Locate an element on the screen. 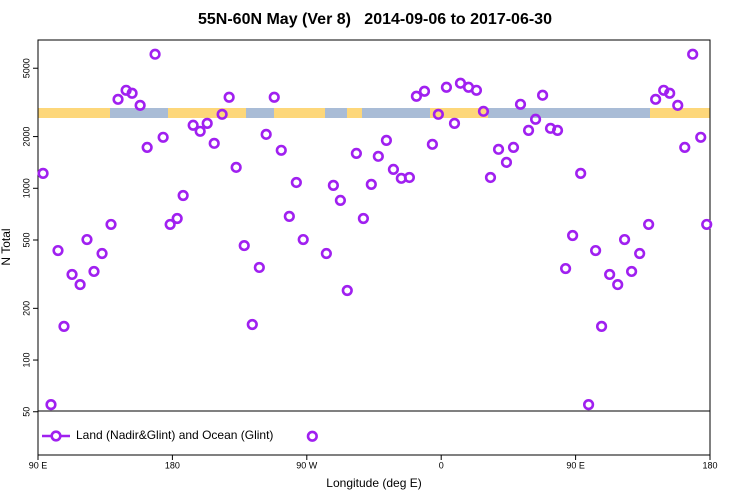 Image resolution: width=750 pixels, height=500 pixels. x-axis-label: Longitude (deg E) is located at coordinates (373, 483).